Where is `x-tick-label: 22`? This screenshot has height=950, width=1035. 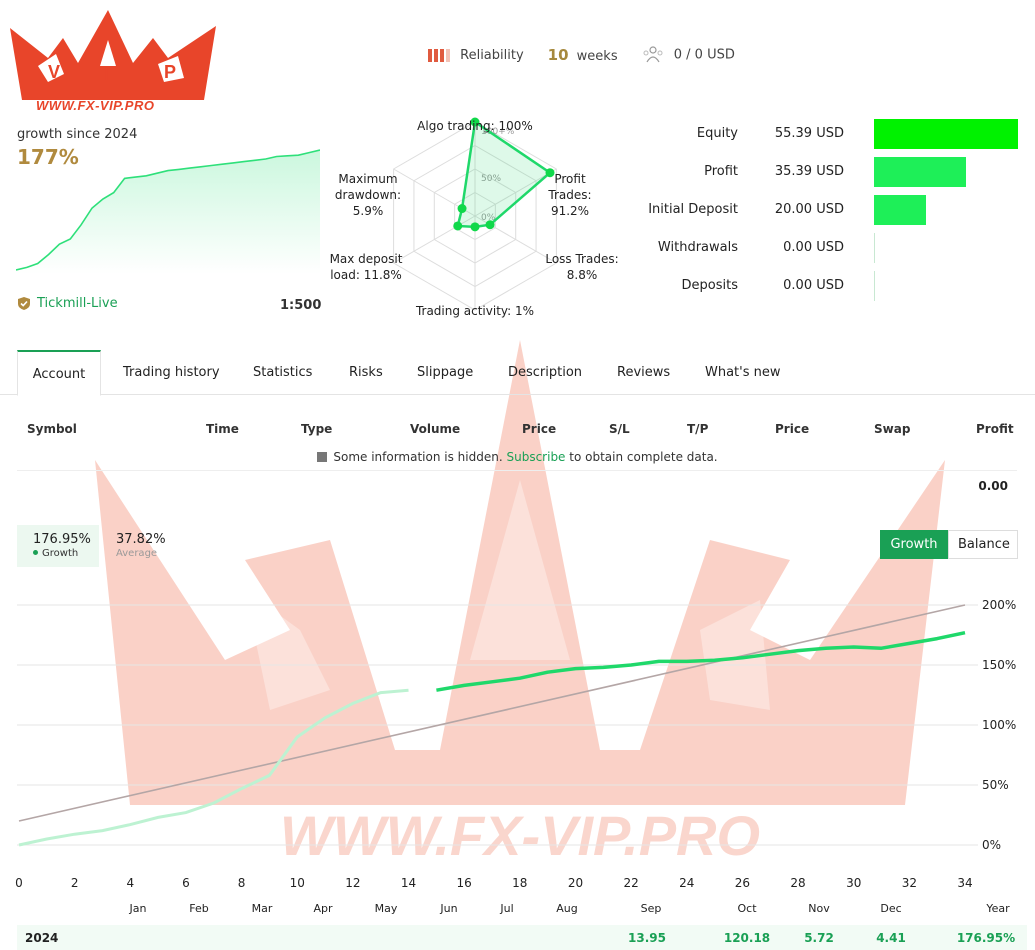
x-tick-label: 22 is located at coordinates (631, 883).